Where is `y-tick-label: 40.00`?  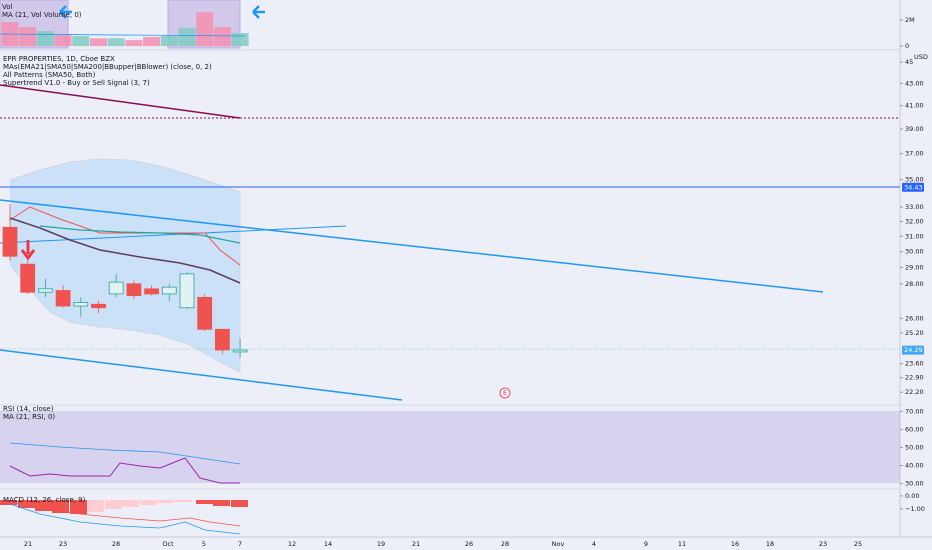
y-tick-label: 40.00 is located at coordinates (914, 466).